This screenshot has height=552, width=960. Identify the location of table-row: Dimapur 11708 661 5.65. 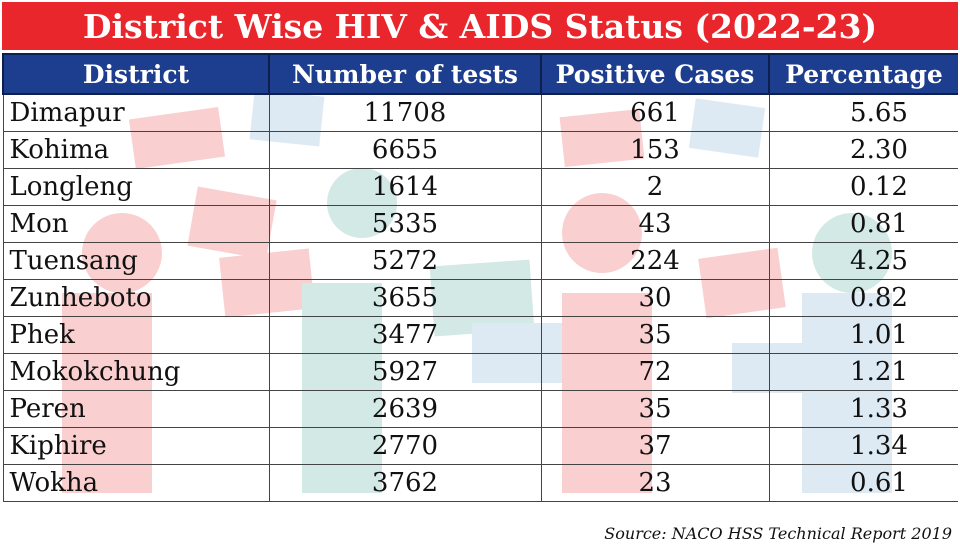
(480, 112).